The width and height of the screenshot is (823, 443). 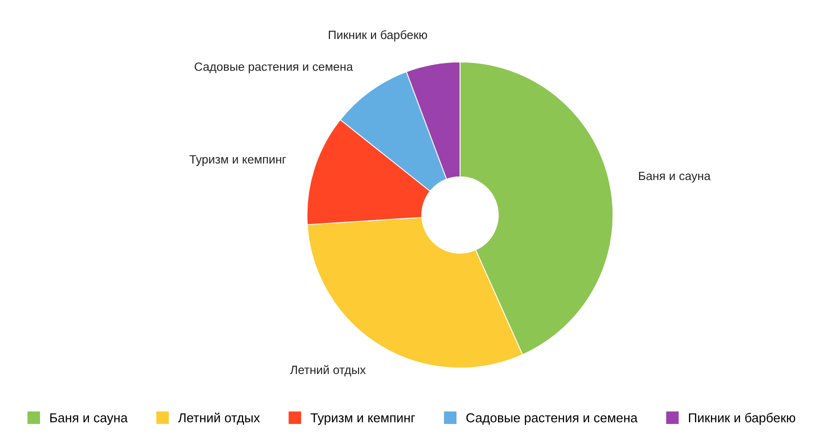 I want to click on slice-label: Летний отдых, so click(x=328, y=370).